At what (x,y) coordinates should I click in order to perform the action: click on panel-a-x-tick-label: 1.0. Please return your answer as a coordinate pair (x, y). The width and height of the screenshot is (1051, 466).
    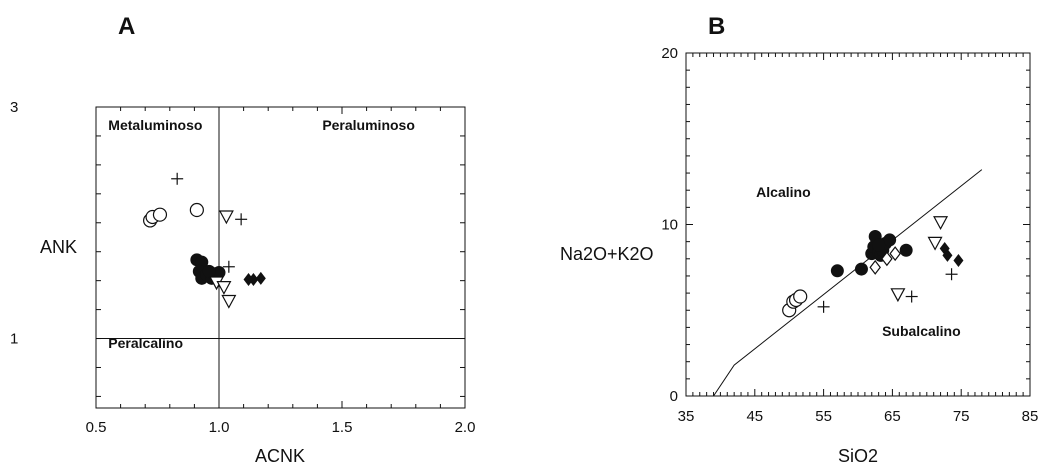
    Looking at the image, I should click on (219, 427).